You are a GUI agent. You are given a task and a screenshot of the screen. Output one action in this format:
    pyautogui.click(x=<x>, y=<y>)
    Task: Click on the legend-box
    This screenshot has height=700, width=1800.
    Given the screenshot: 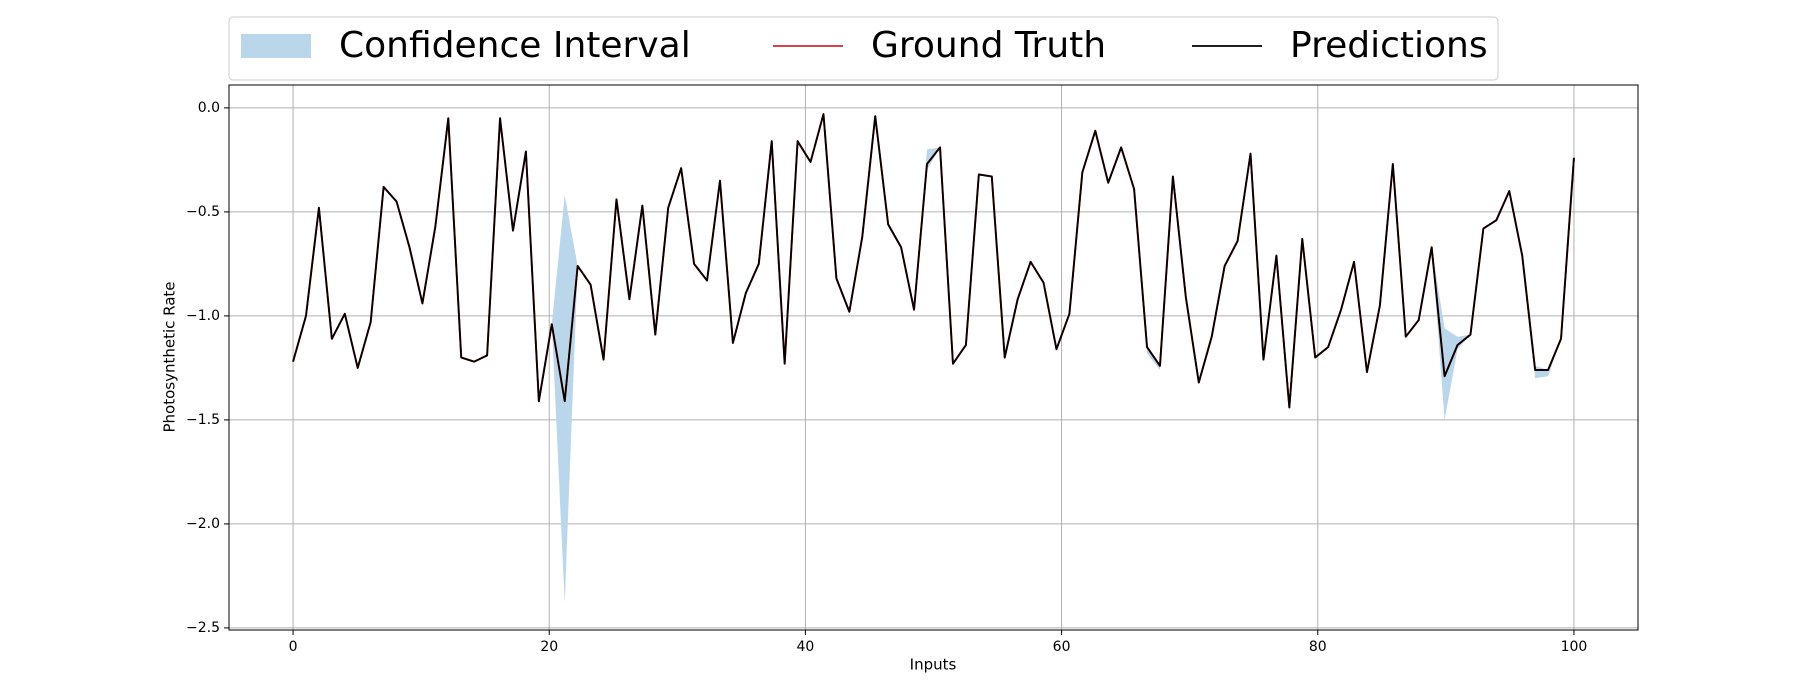 What is the action you would take?
    pyautogui.click(x=863, y=48)
    